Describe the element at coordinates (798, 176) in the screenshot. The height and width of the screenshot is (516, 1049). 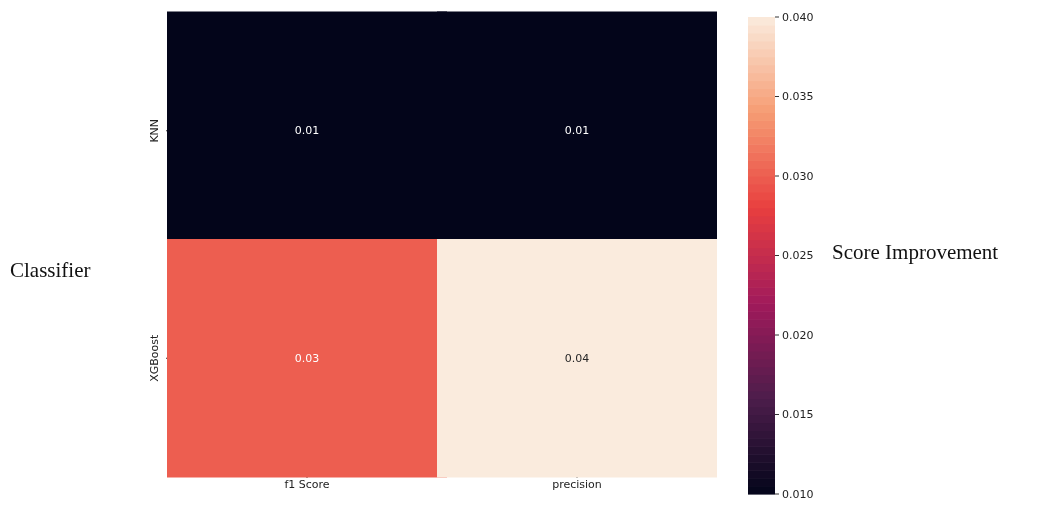
I see `color-bar-label: 0.030` at that location.